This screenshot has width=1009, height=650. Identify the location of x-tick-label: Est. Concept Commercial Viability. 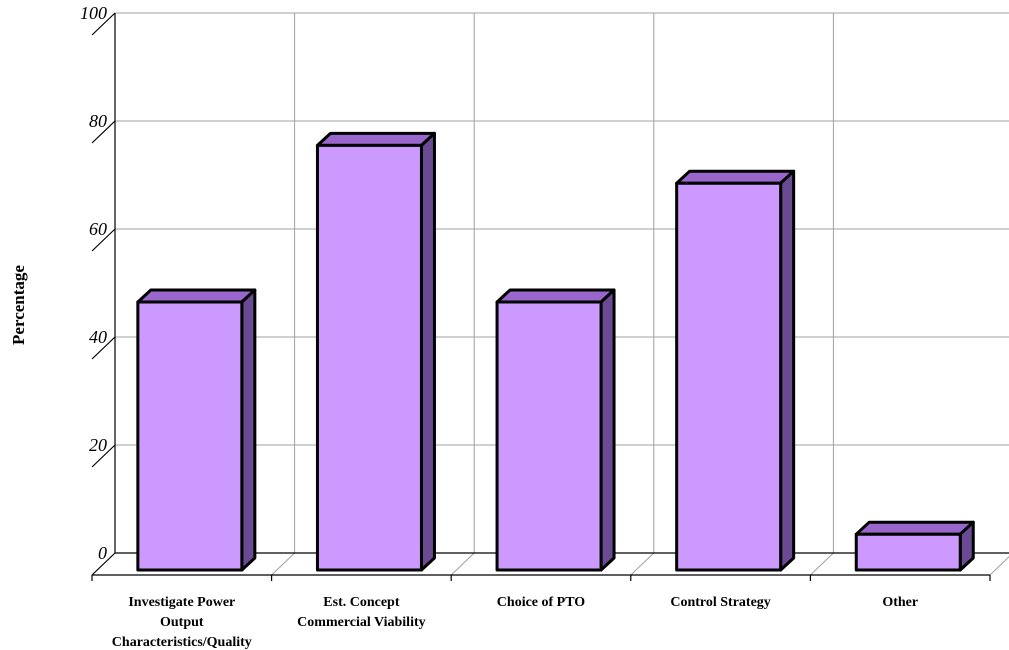
(361, 612).